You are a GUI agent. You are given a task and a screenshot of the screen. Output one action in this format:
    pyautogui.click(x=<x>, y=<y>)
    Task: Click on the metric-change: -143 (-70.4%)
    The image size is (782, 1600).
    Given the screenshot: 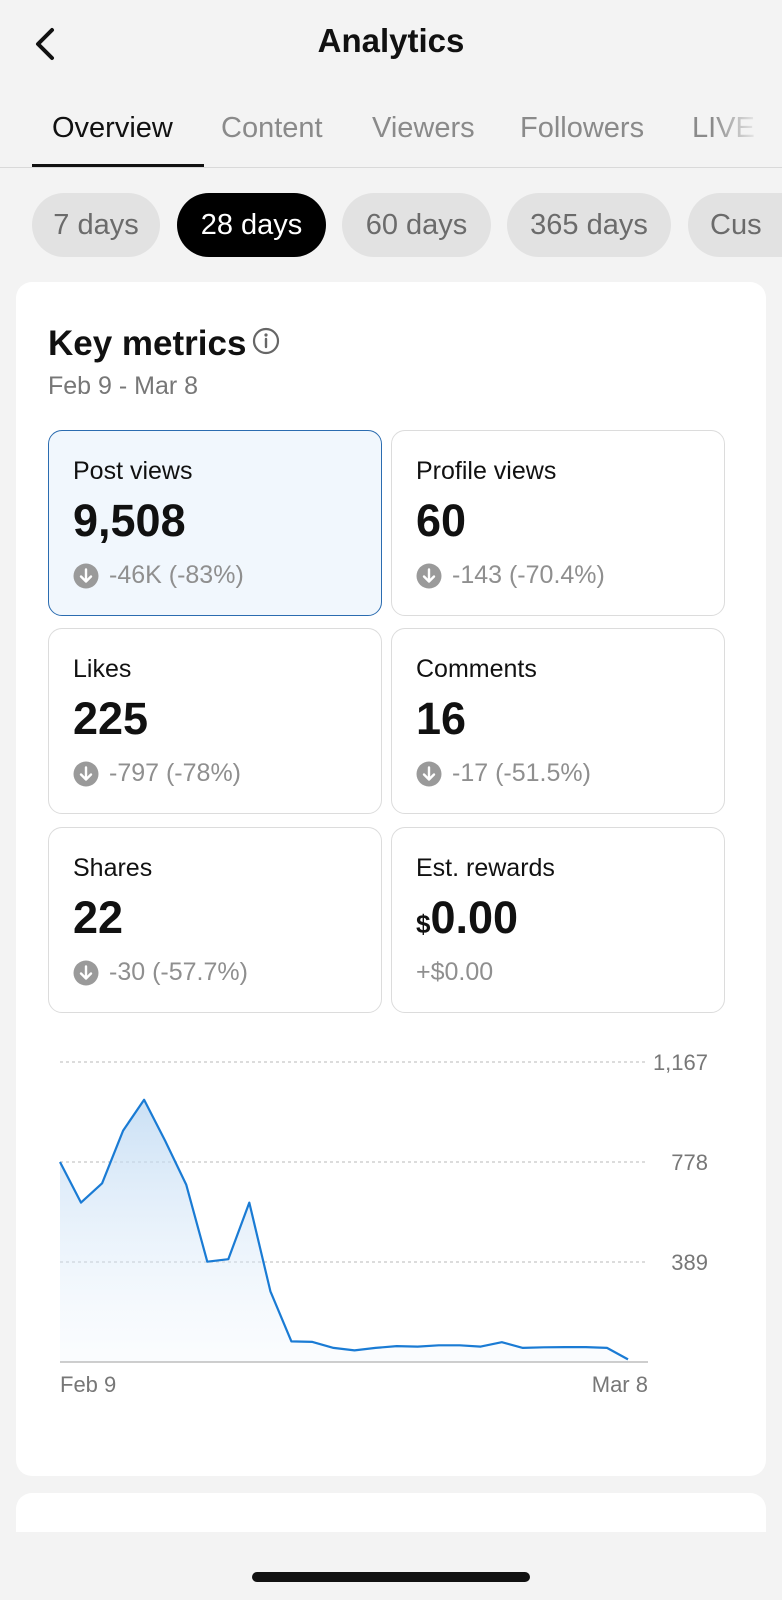 What is the action you would take?
    pyautogui.click(x=510, y=575)
    